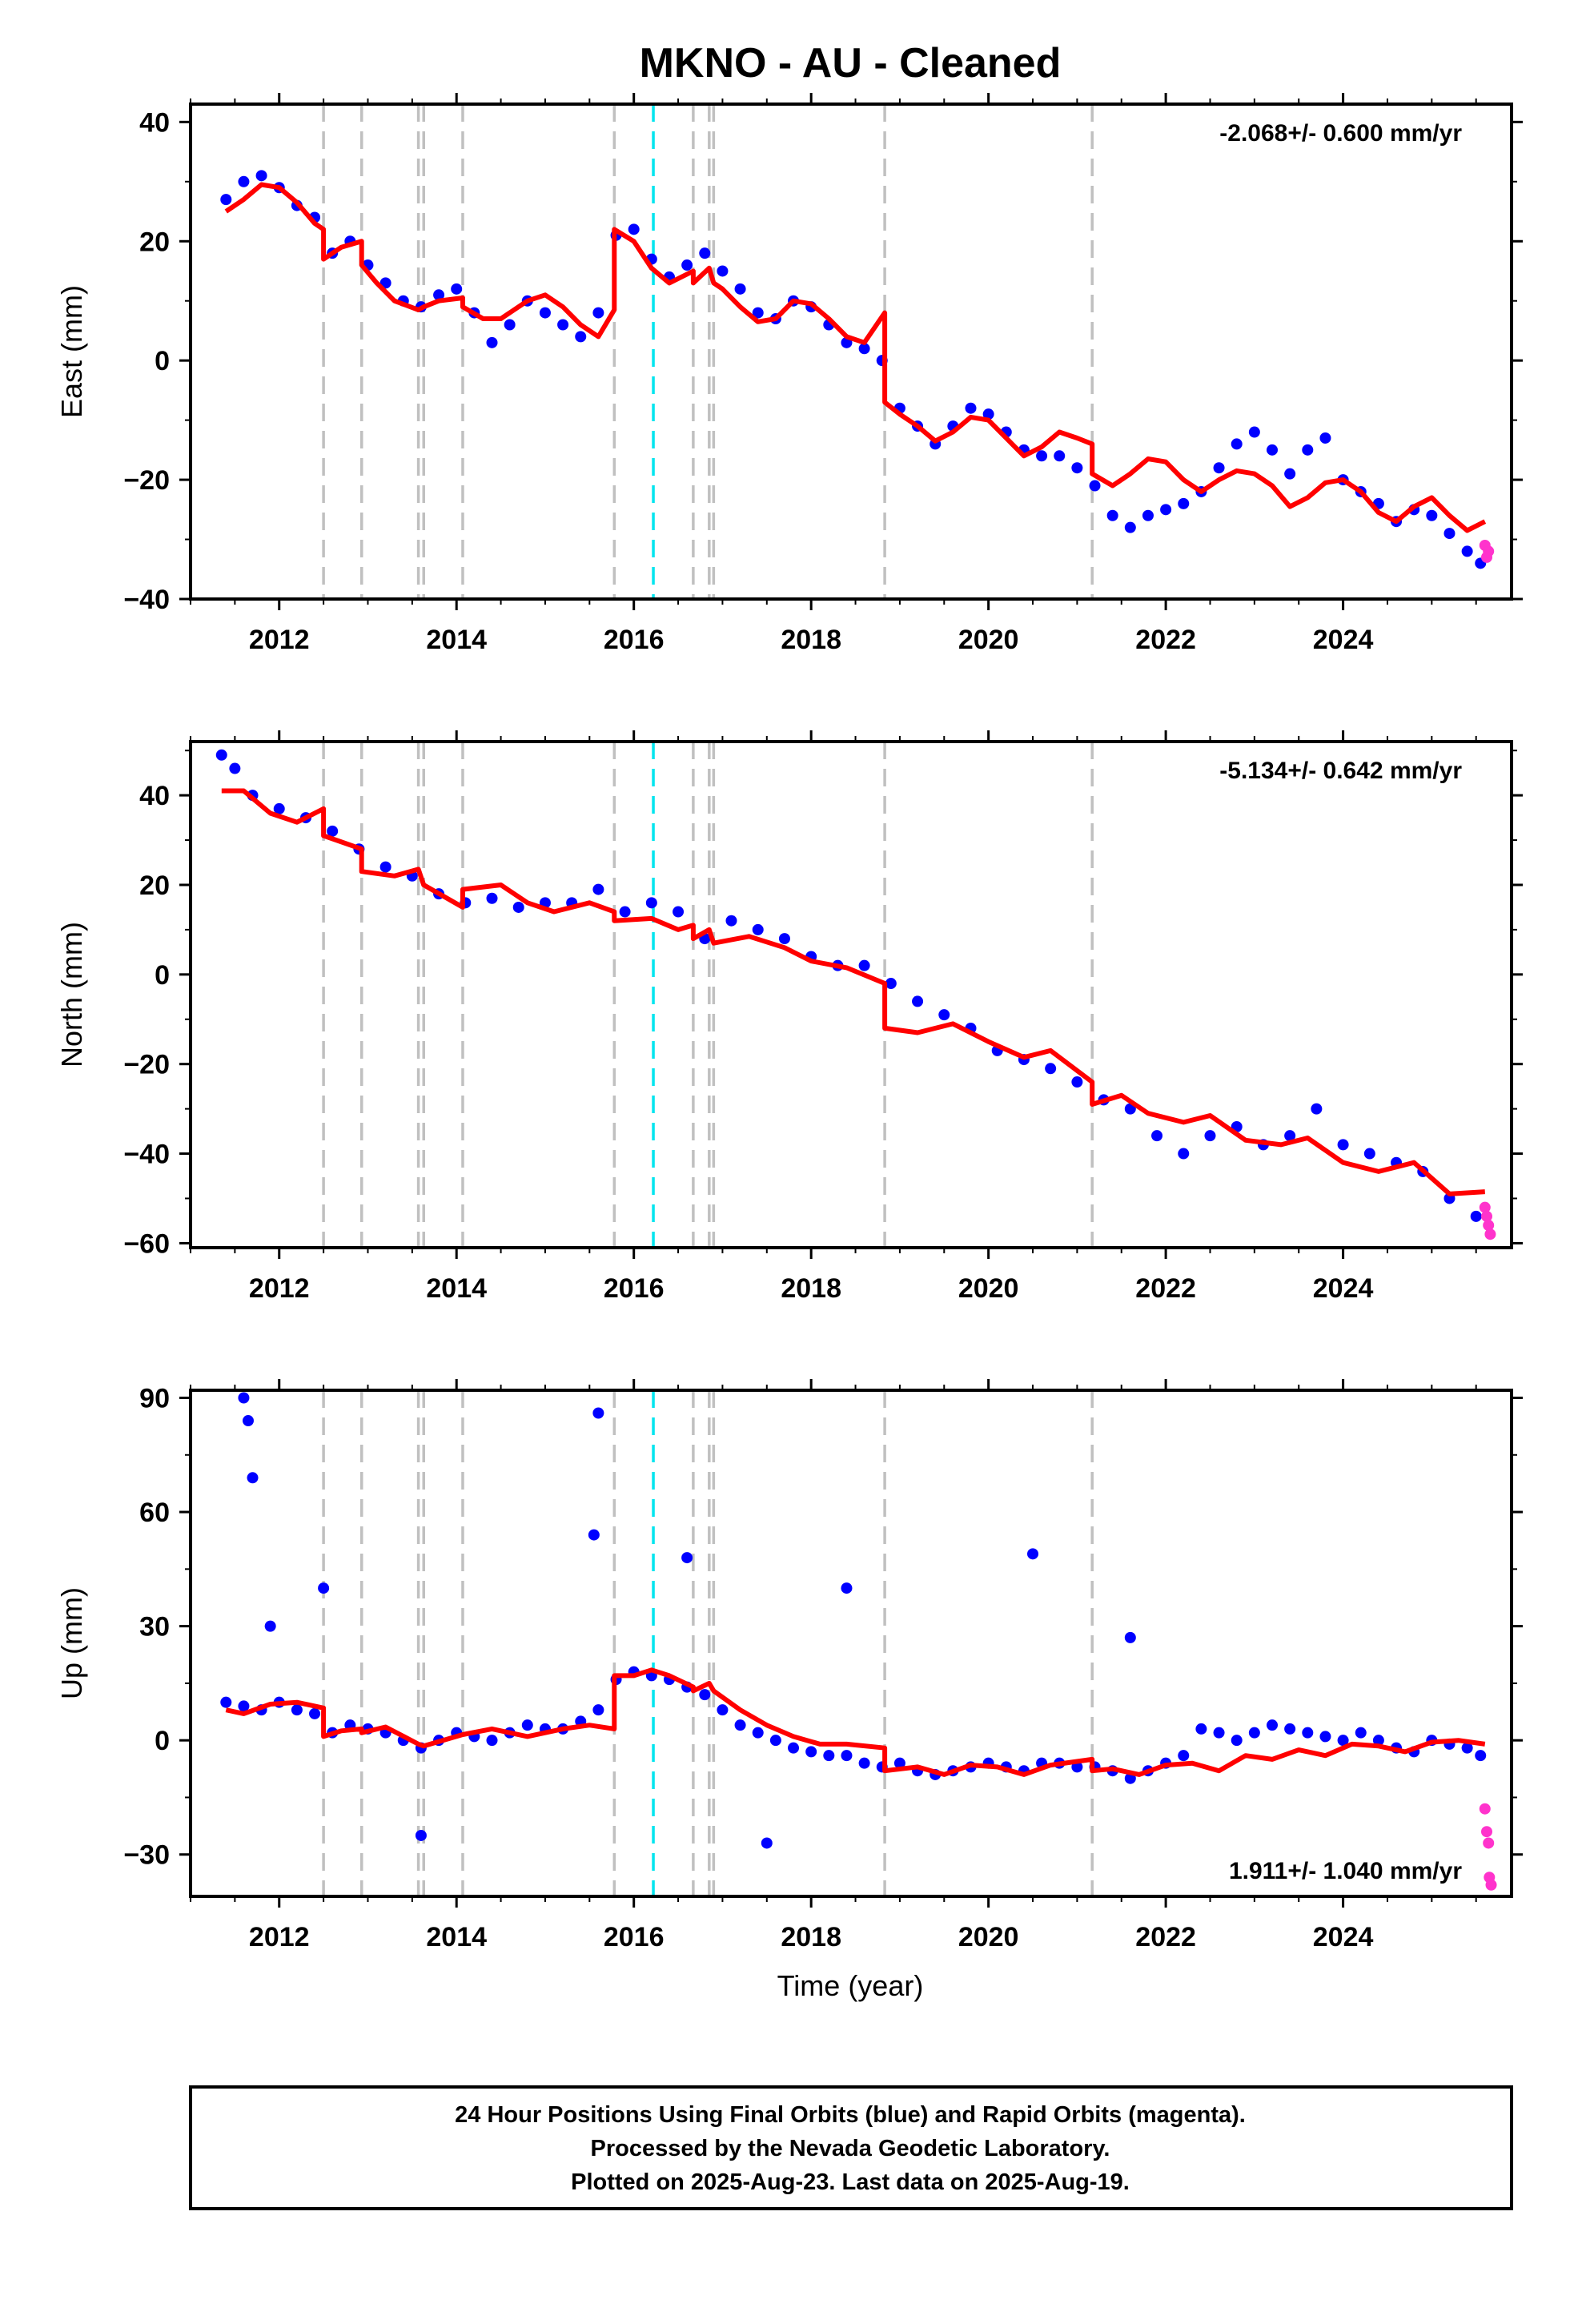  I want to click on y-tick-label: 40, so click(154, 796).